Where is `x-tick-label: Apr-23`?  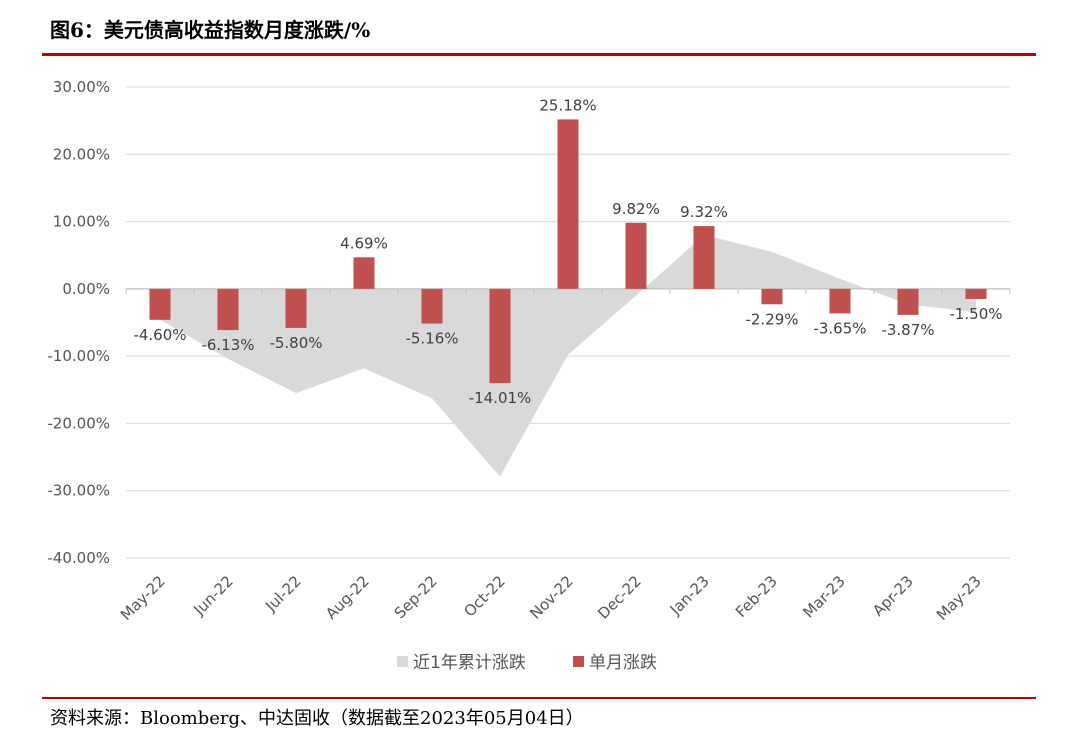
x-tick-label: Apr-23 is located at coordinates (893, 596).